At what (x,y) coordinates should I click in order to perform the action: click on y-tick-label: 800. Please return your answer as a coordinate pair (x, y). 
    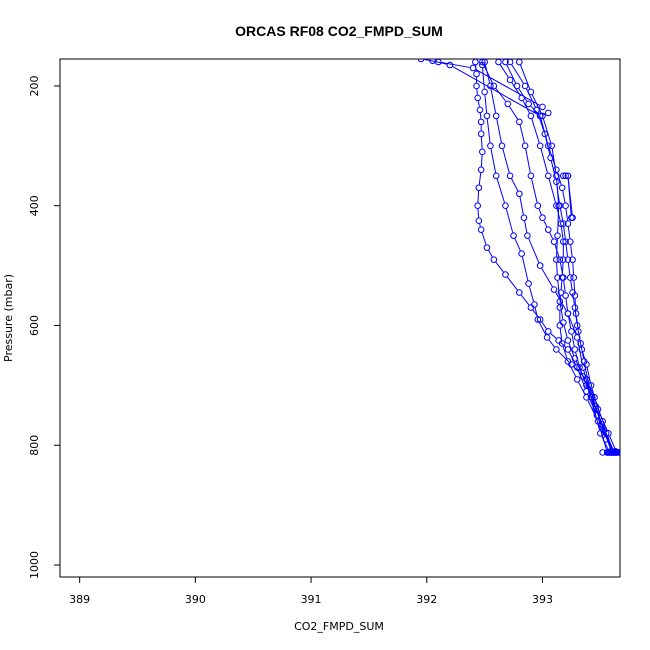
    Looking at the image, I should click on (34, 445).